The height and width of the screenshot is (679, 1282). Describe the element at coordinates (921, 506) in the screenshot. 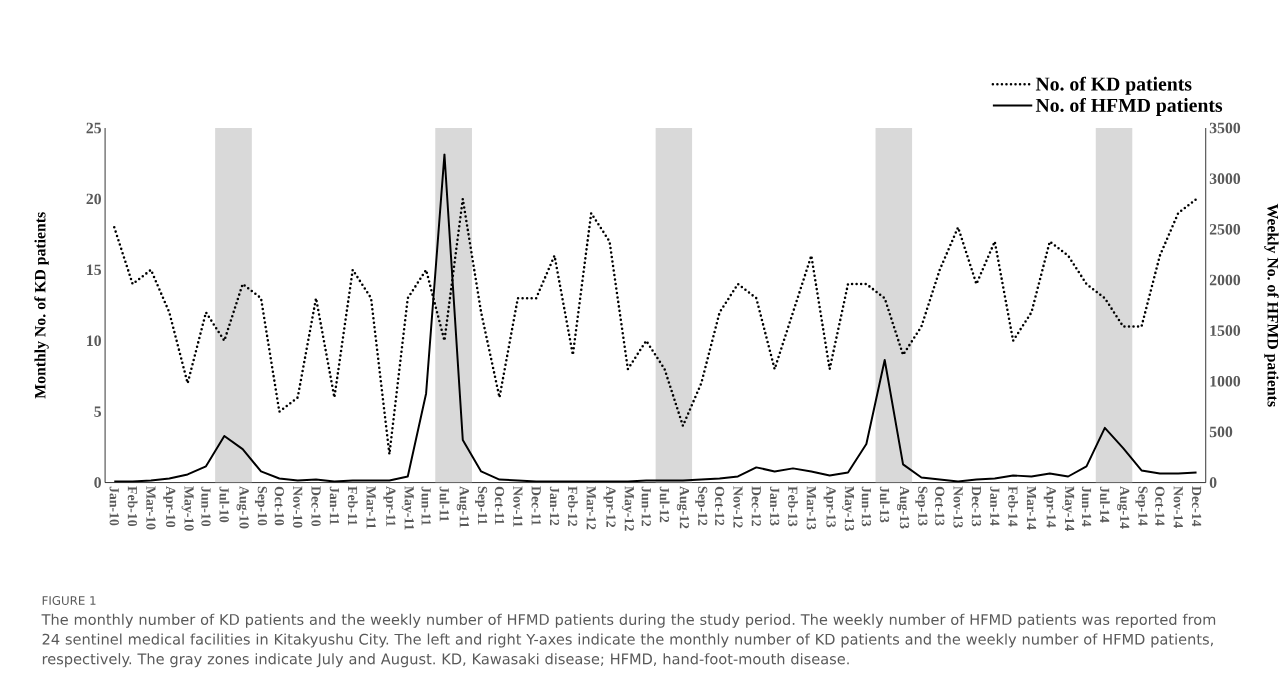

I see `x-tick-label: Sep-13` at that location.